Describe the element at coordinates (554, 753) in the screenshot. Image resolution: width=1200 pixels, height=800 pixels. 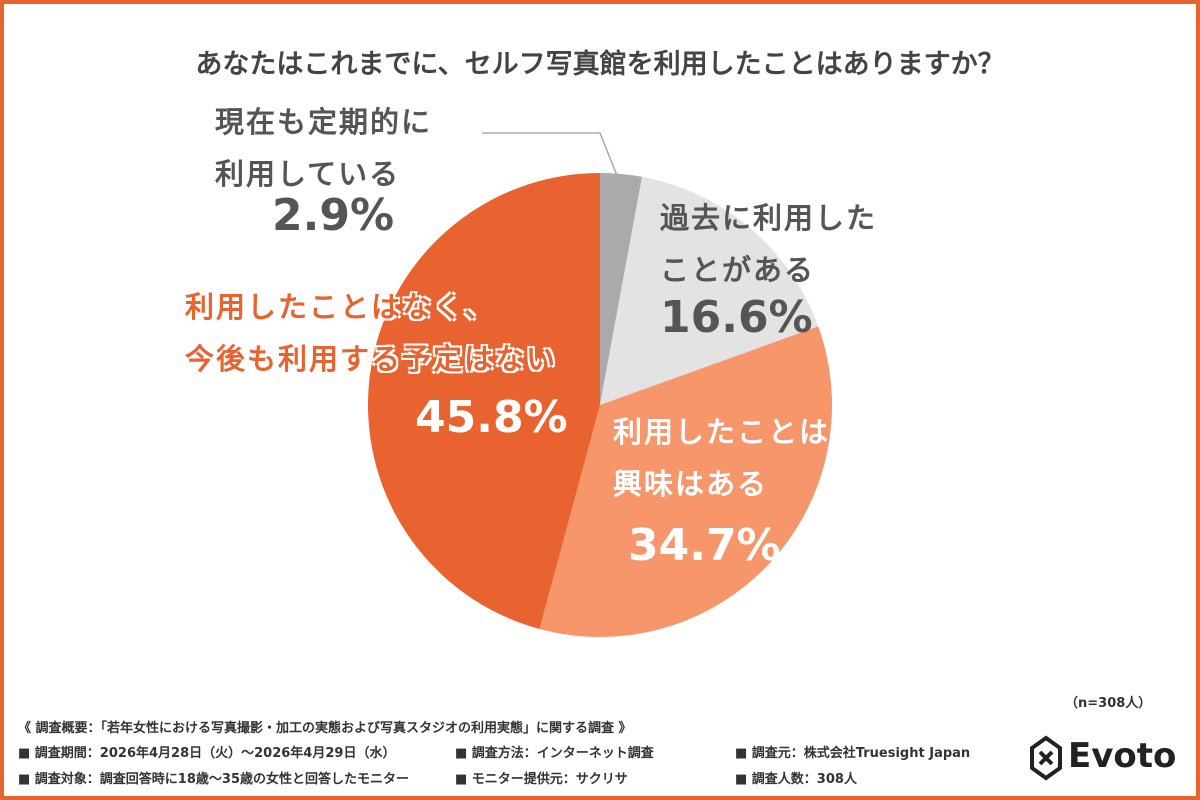
I see `survey-note: ■ 調査方法：インターネット調査` at that location.